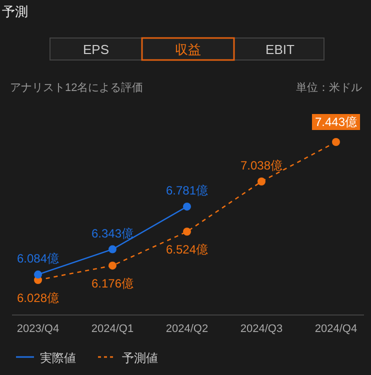  What do you see at coordinates (112, 283) in the screenshot?
I see `data-label: 6.176億` at bounding box center [112, 283].